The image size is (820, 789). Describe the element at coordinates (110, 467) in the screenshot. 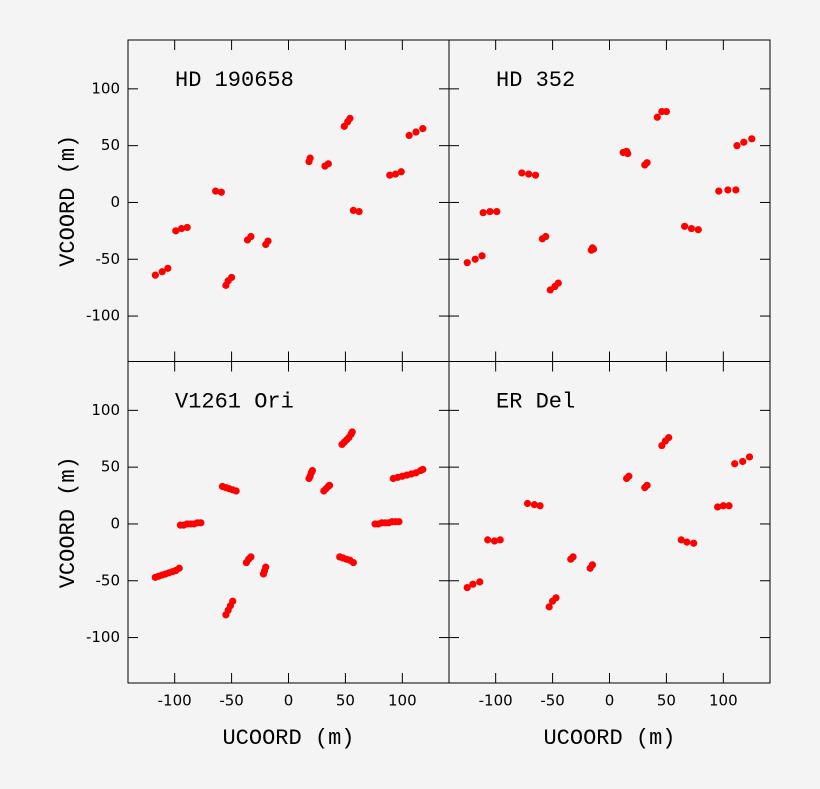

I see `y-tick-label: 50` at that location.